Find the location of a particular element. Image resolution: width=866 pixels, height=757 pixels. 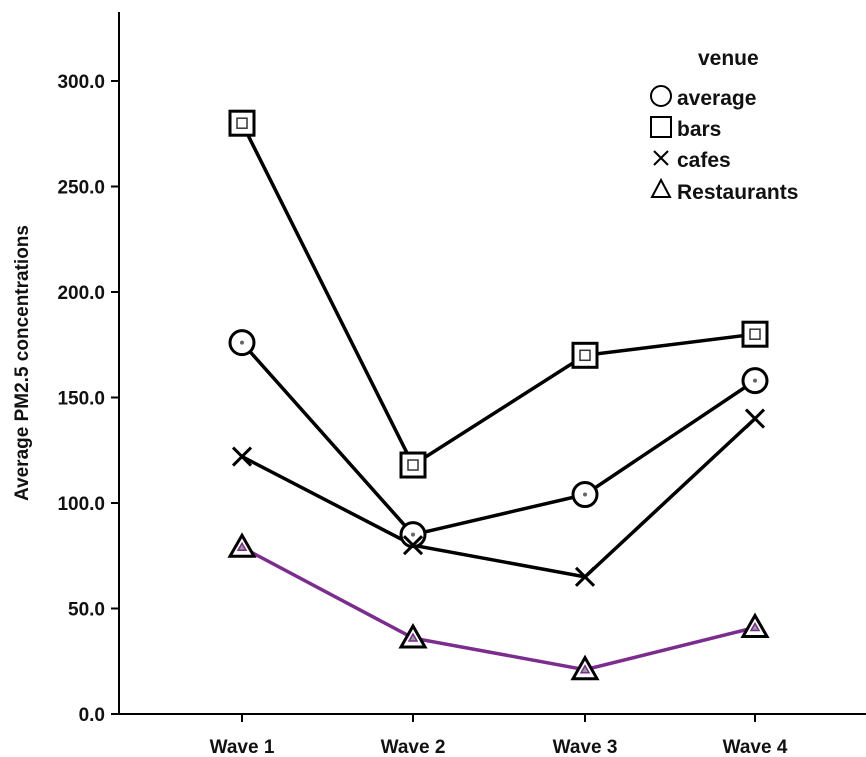

legend-item: average is located at coordinates (703, 97).